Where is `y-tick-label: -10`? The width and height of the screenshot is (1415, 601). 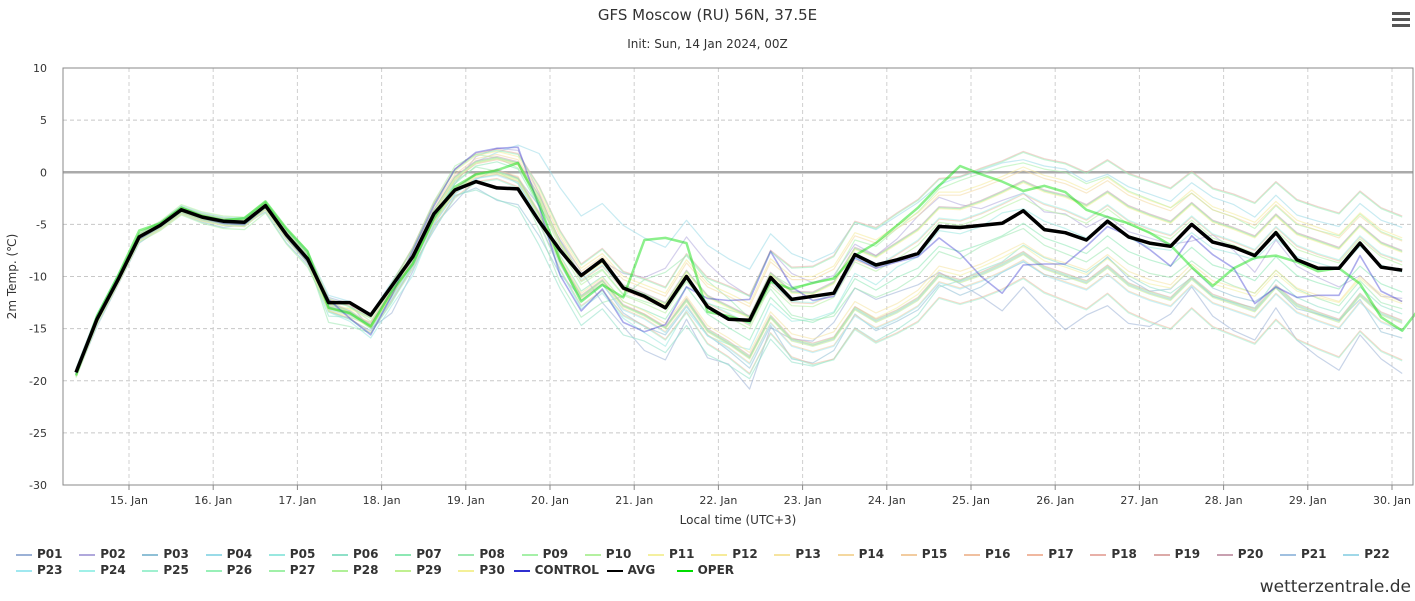 y-tick-label: -10 is located at coordinates (38, 277).